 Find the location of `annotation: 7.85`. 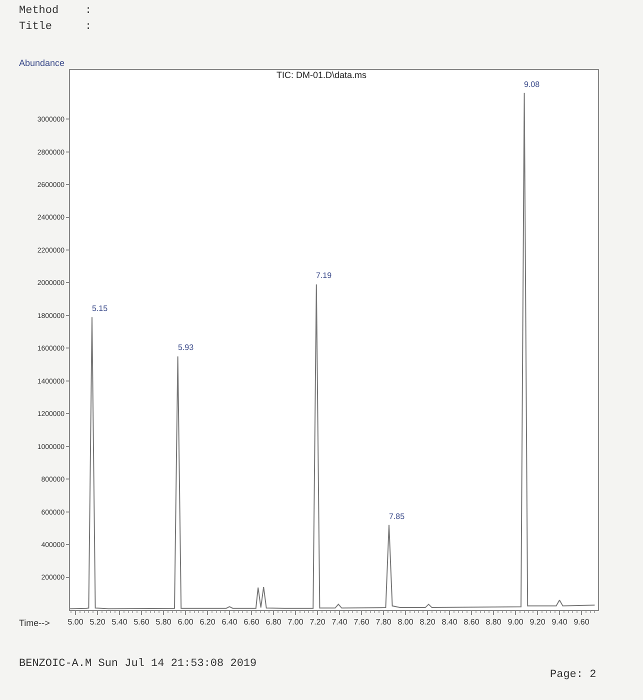

annotation: 7.85 is located at coordinates (397, 516).